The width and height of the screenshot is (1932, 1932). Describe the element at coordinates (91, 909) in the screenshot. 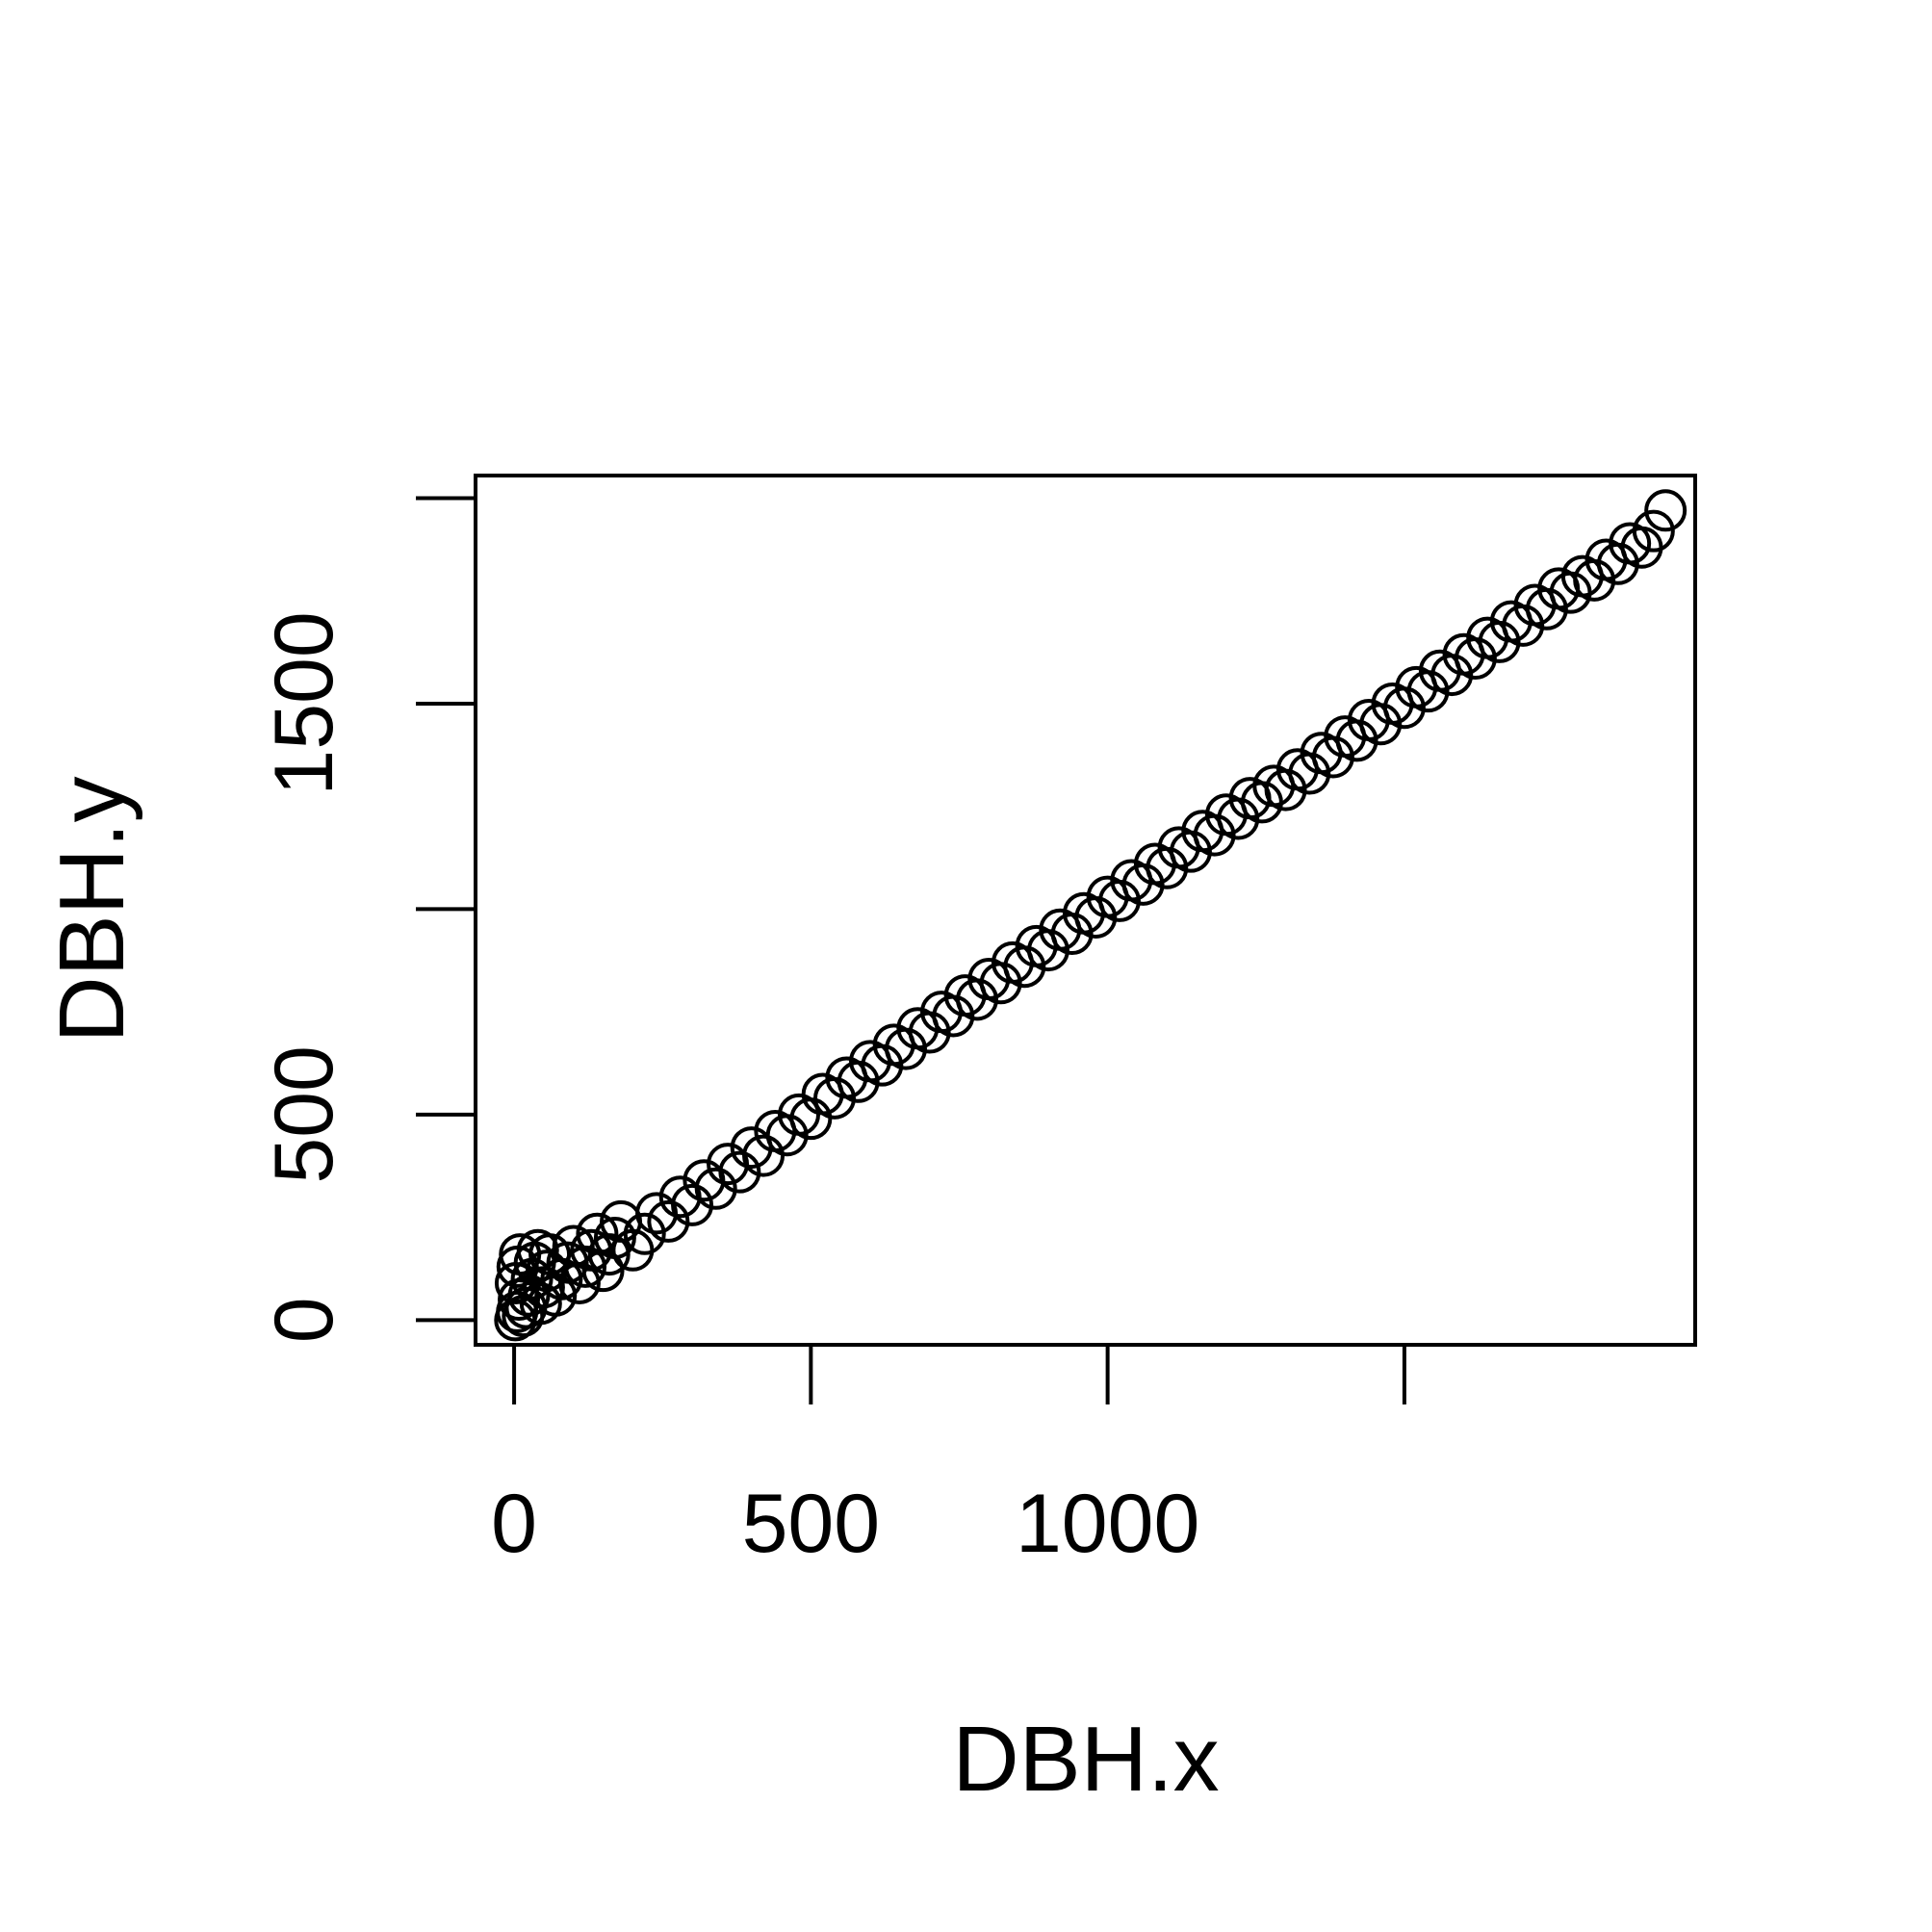

I see `y-axis-title: DBH.y` at that location.